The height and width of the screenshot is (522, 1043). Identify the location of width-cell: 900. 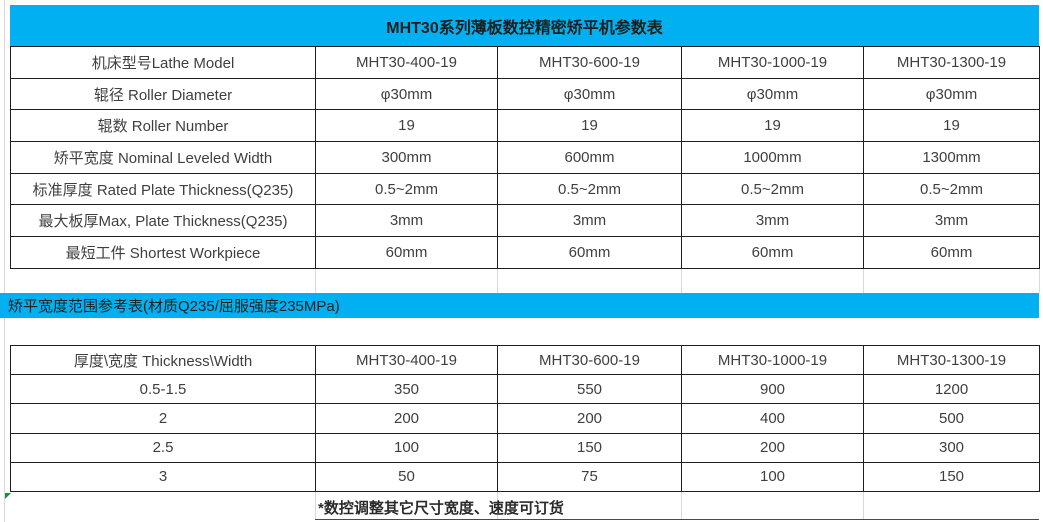
(772, 389).